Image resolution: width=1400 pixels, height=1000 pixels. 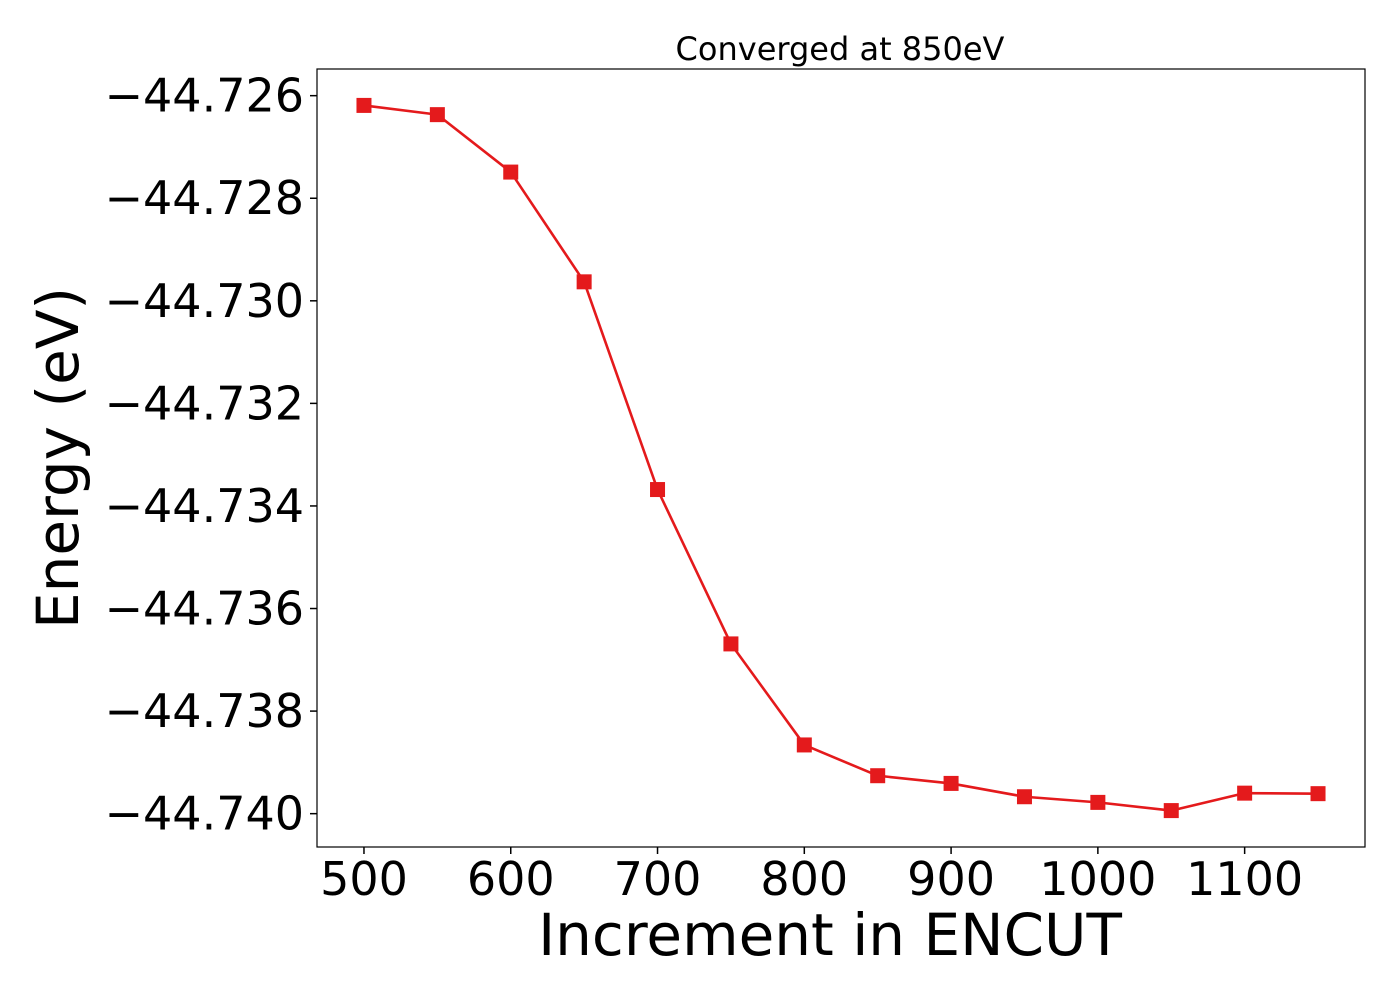 What do you see at coordinates (364, 879) in the screenshot?
I see `x-tick-label: 500` at bounding box center [364, 879].